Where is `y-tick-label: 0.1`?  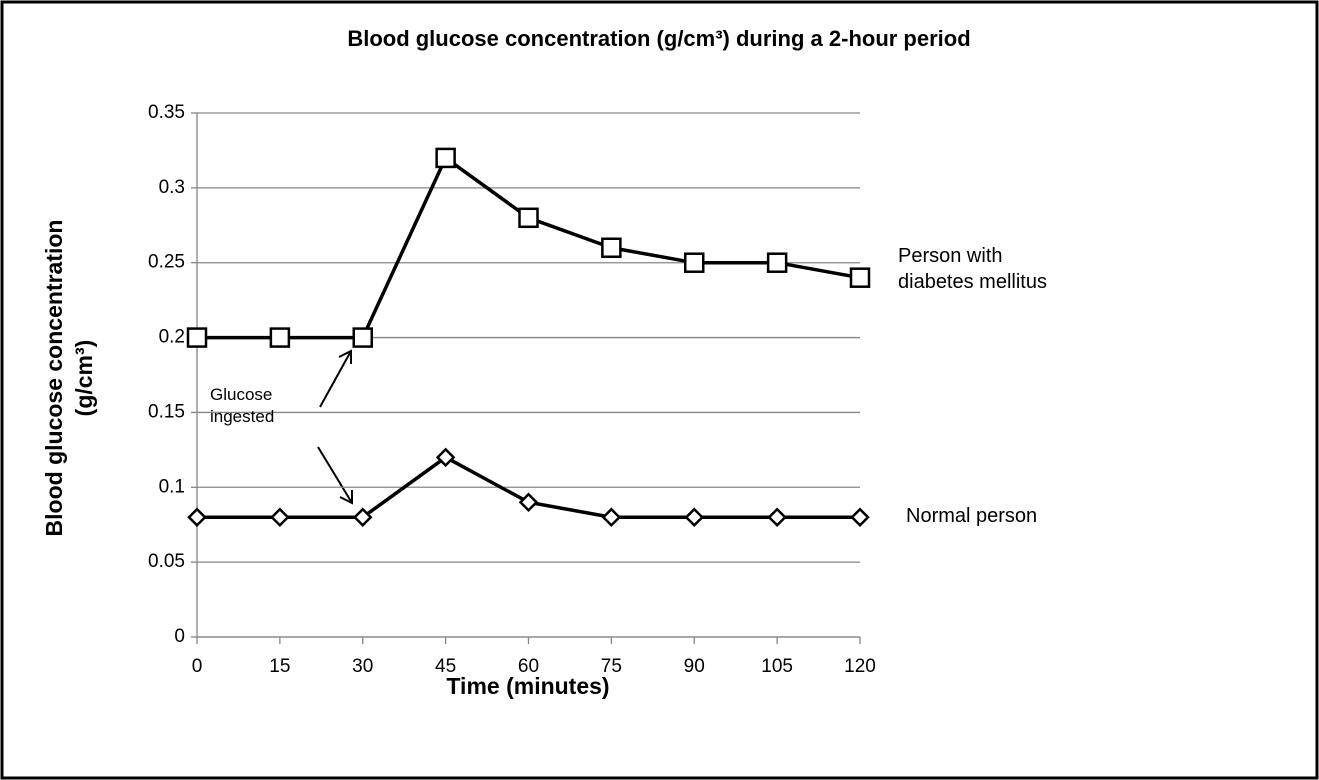
y-tick-label: 0.1 is located at coordinates (172, 486).